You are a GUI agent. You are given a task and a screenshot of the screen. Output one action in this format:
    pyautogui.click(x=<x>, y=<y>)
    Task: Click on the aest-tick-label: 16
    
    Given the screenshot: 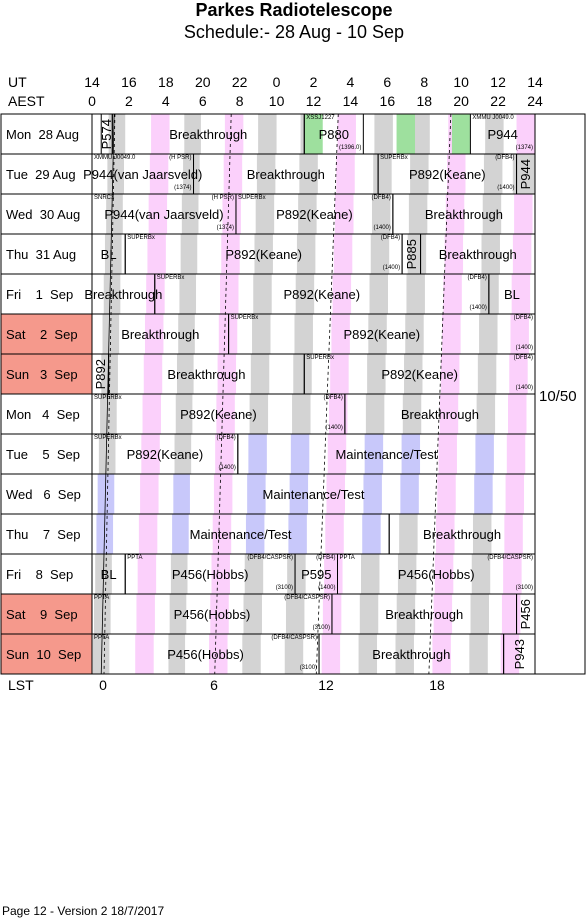 What is the action you would take?
    pyautogui.click(x=387, y=101)
    